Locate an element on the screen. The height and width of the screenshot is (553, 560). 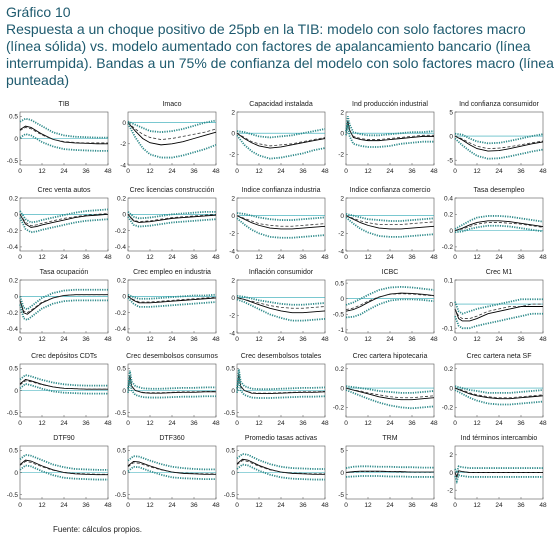
chart-panel-11: Tasa ocupación 0.2 0 -0.2 -0.4 0 12 24 36 48 is located at coordinates (59, 306).